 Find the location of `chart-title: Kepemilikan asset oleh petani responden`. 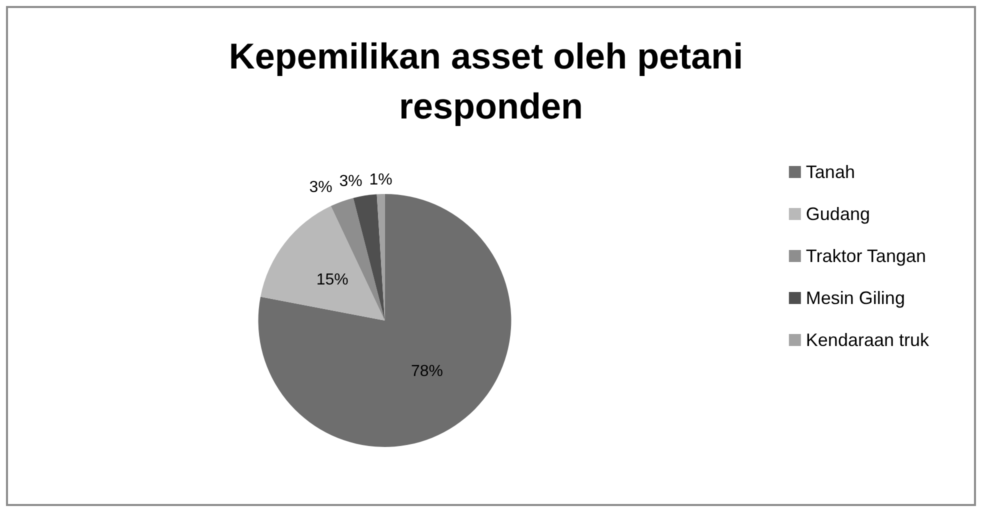

chart-title: Kepemilikan asset oleh petani responden is located at coordinates (491, 81).